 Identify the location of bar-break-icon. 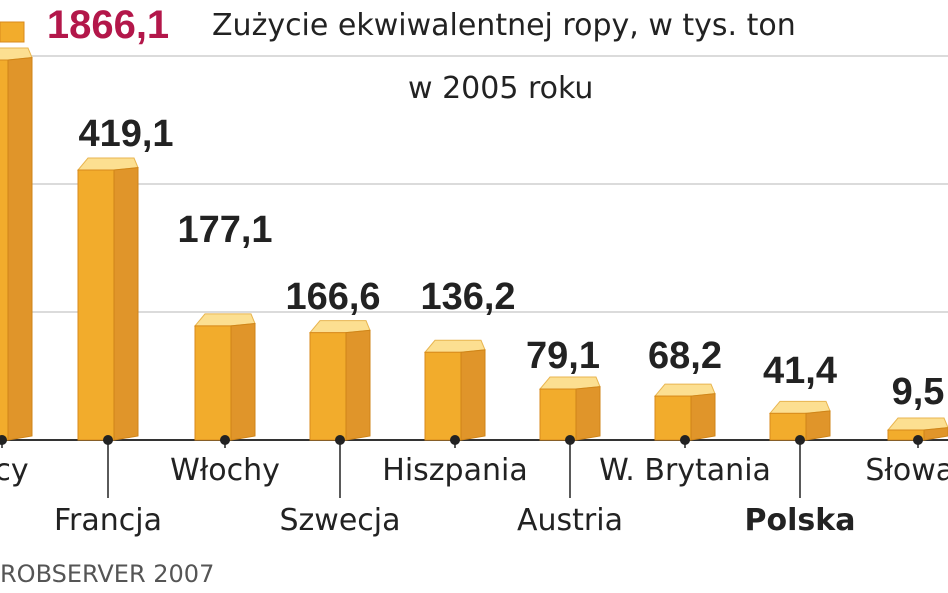
(12, 32).